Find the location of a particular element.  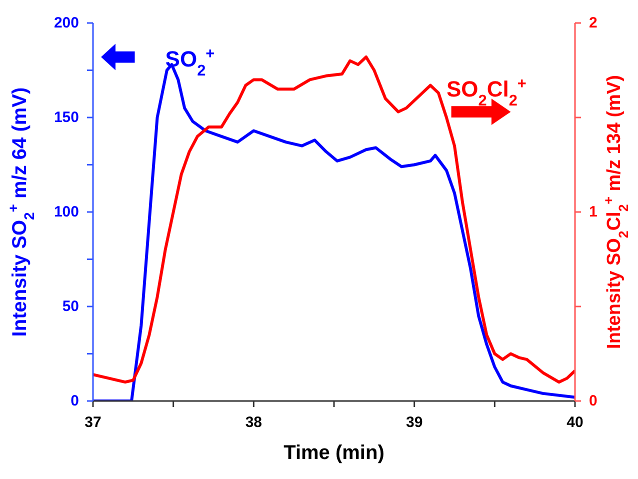

x-tick-label: 38 is located at coordinates (253, 422).